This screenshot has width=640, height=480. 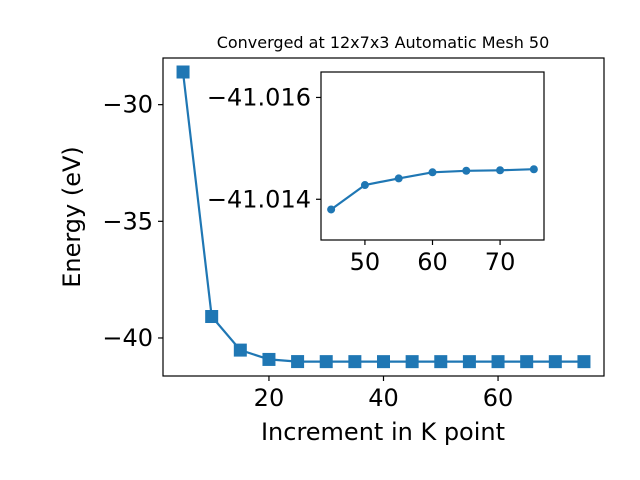 I want to click on main-x-ticks: 20 40 60, so click(x=384, y=394).